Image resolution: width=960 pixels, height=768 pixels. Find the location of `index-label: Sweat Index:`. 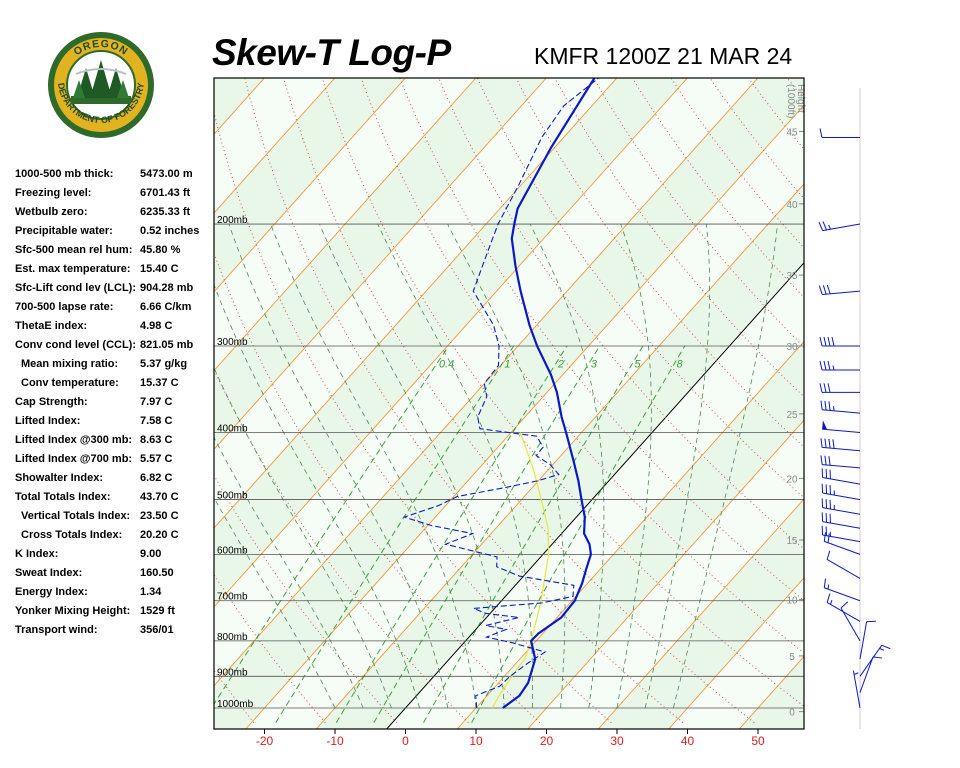

index-label: Sweat Index: is located at coordinates (49, 573).